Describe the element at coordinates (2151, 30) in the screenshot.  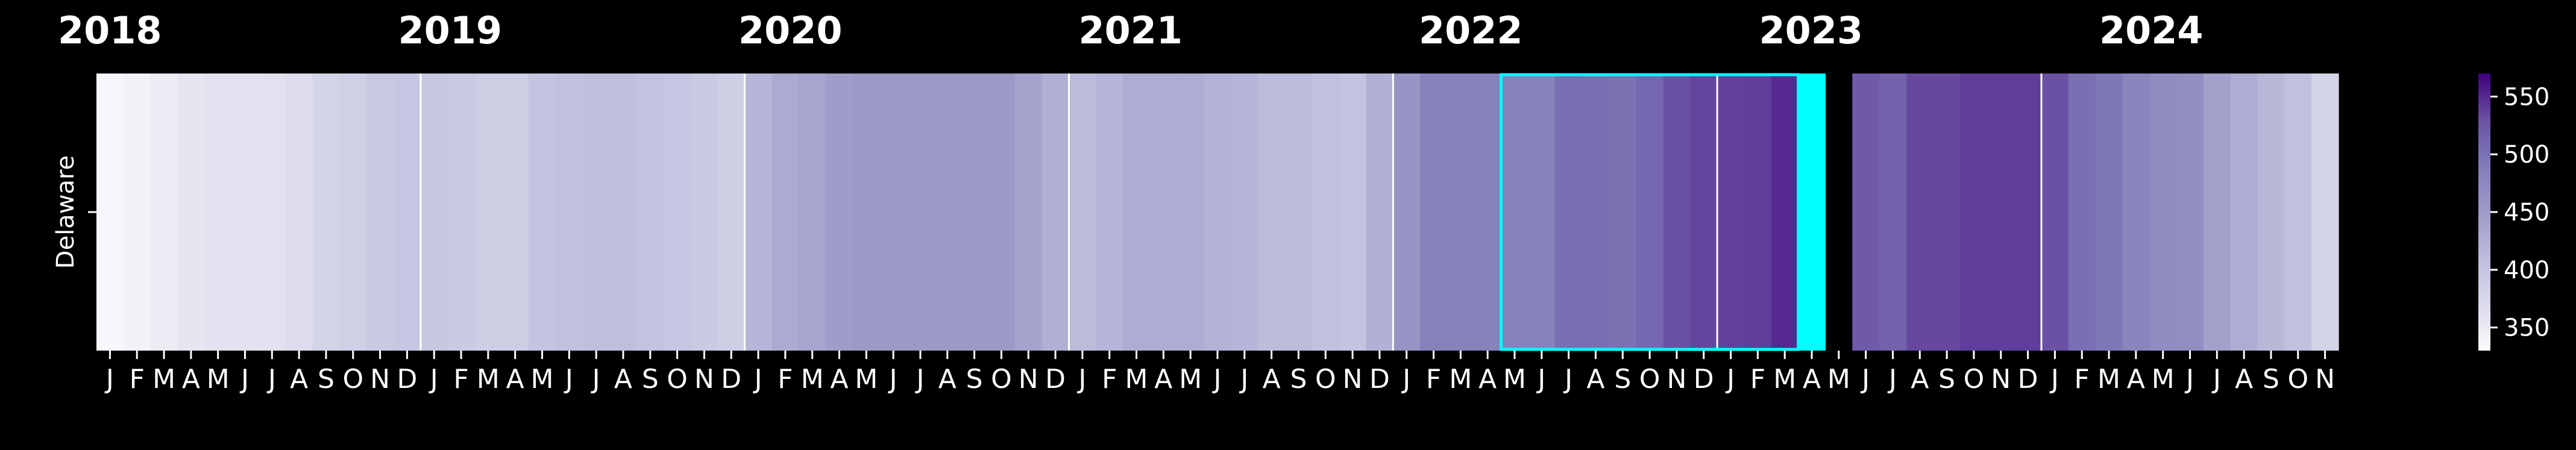
I see `year-label: 2024` at that location.